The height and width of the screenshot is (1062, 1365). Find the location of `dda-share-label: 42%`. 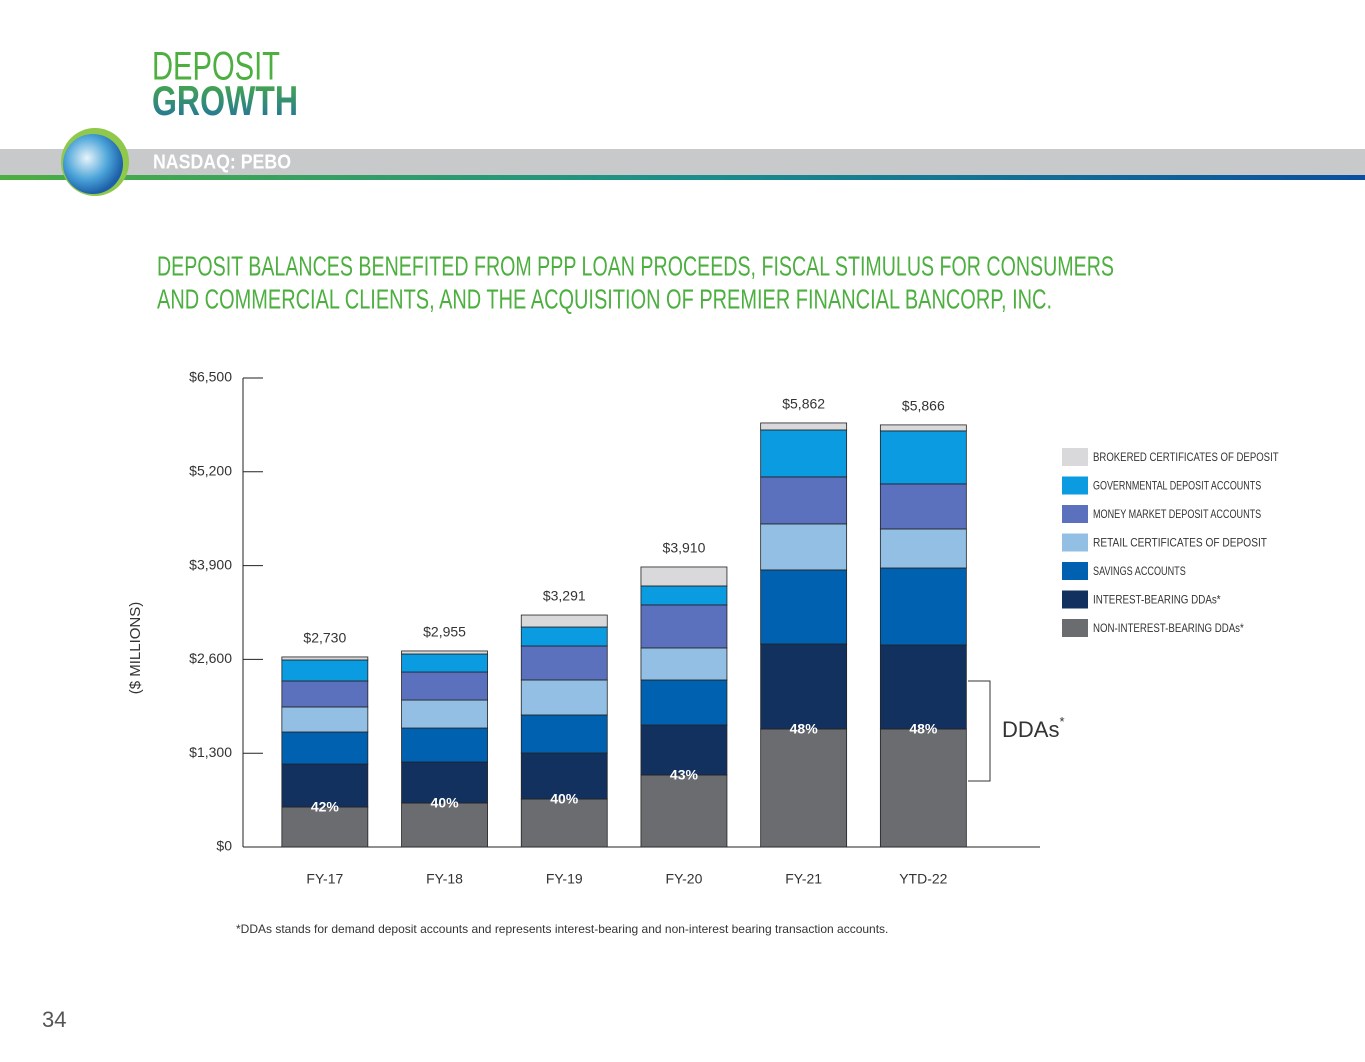

dda-share-label: 42% is located at coordinates (325, 807).